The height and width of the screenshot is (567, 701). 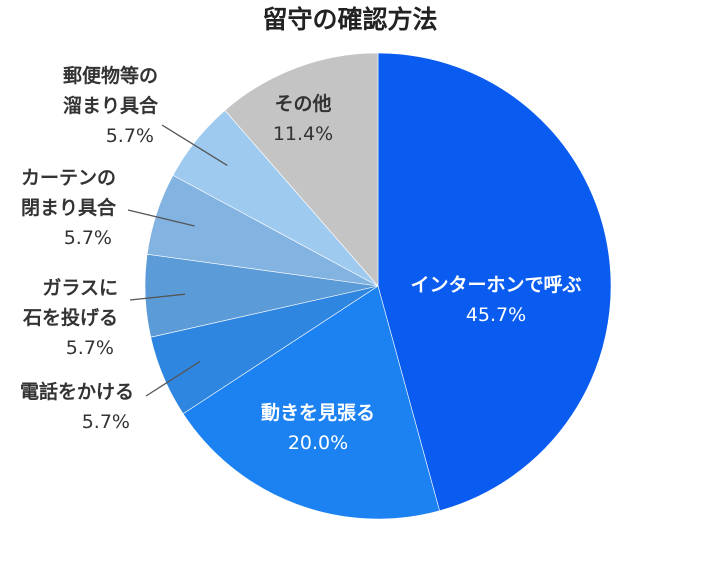 What do you see at coordinates (106, 422) in the screenshot?
I see `slice-value-label-2: 5.7%` at bounding box center [106, 422].